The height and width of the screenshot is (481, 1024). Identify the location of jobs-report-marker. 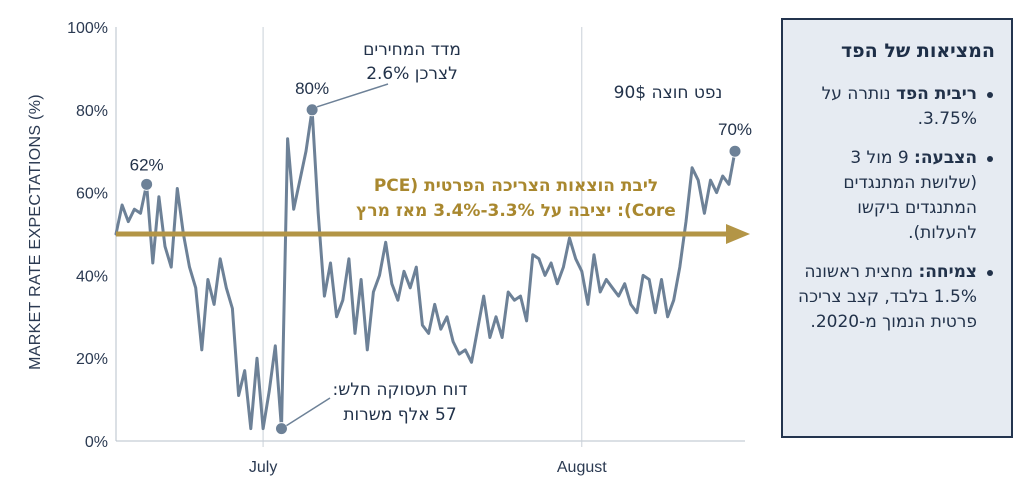
(281, 429).